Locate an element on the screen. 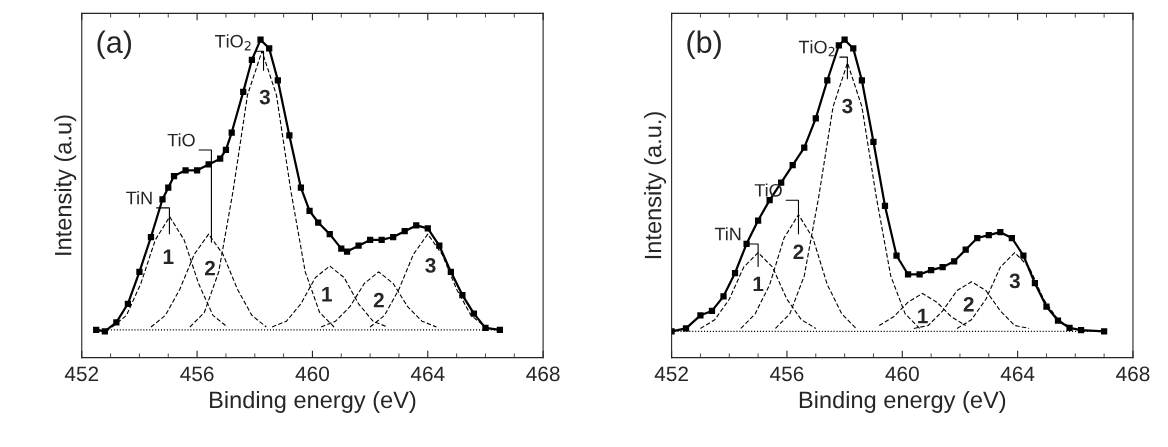 This screenshot has height=447, width=1168. y-axis-title: Intensity (a.u) is located at coordinates (65, 185).